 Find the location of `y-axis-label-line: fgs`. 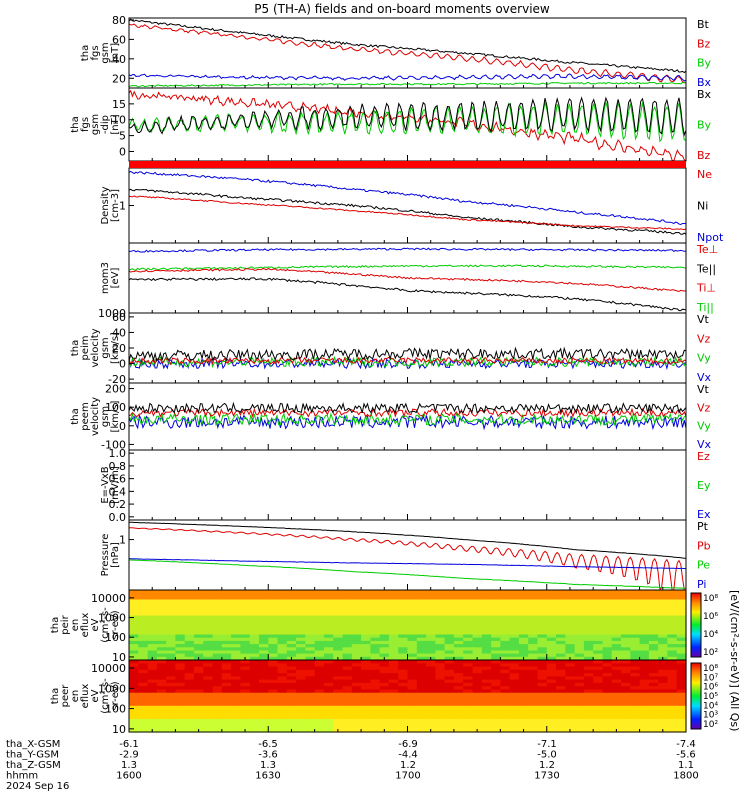

y-axis-label-line: fgs is located at coordinates (95, 52).